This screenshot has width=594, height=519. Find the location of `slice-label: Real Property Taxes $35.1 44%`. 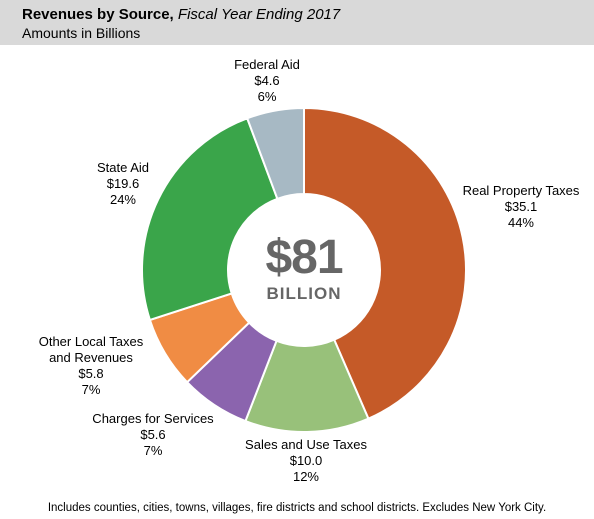

slice-label: Real Property Taxes $35.1 44% is located at coordinates (521, 207).